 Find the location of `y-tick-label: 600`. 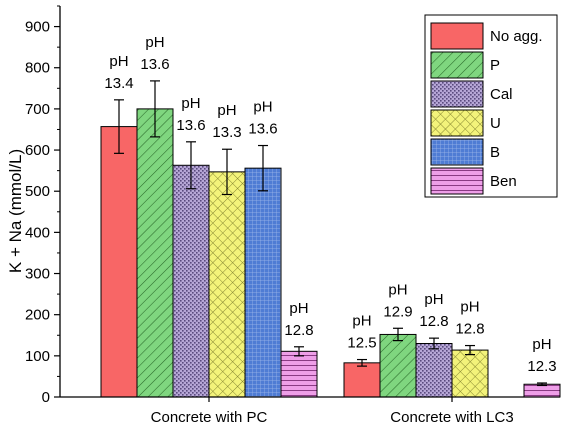

y-tick-label: 600 is located at coordinates (37, 150).